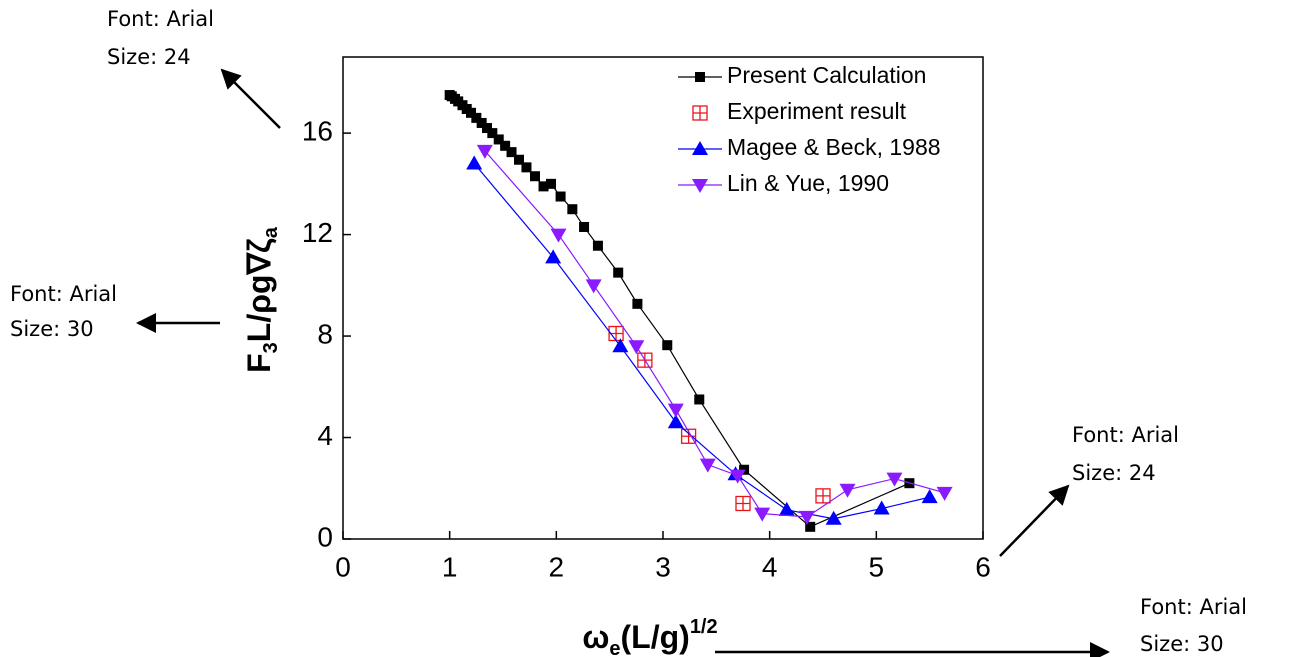 This screenshot has height=657, width=1290. What do you see at coordinates (817, 111) in the screenshot?
I see `legend-label: Experiment result` at bounding box center [817, 111].